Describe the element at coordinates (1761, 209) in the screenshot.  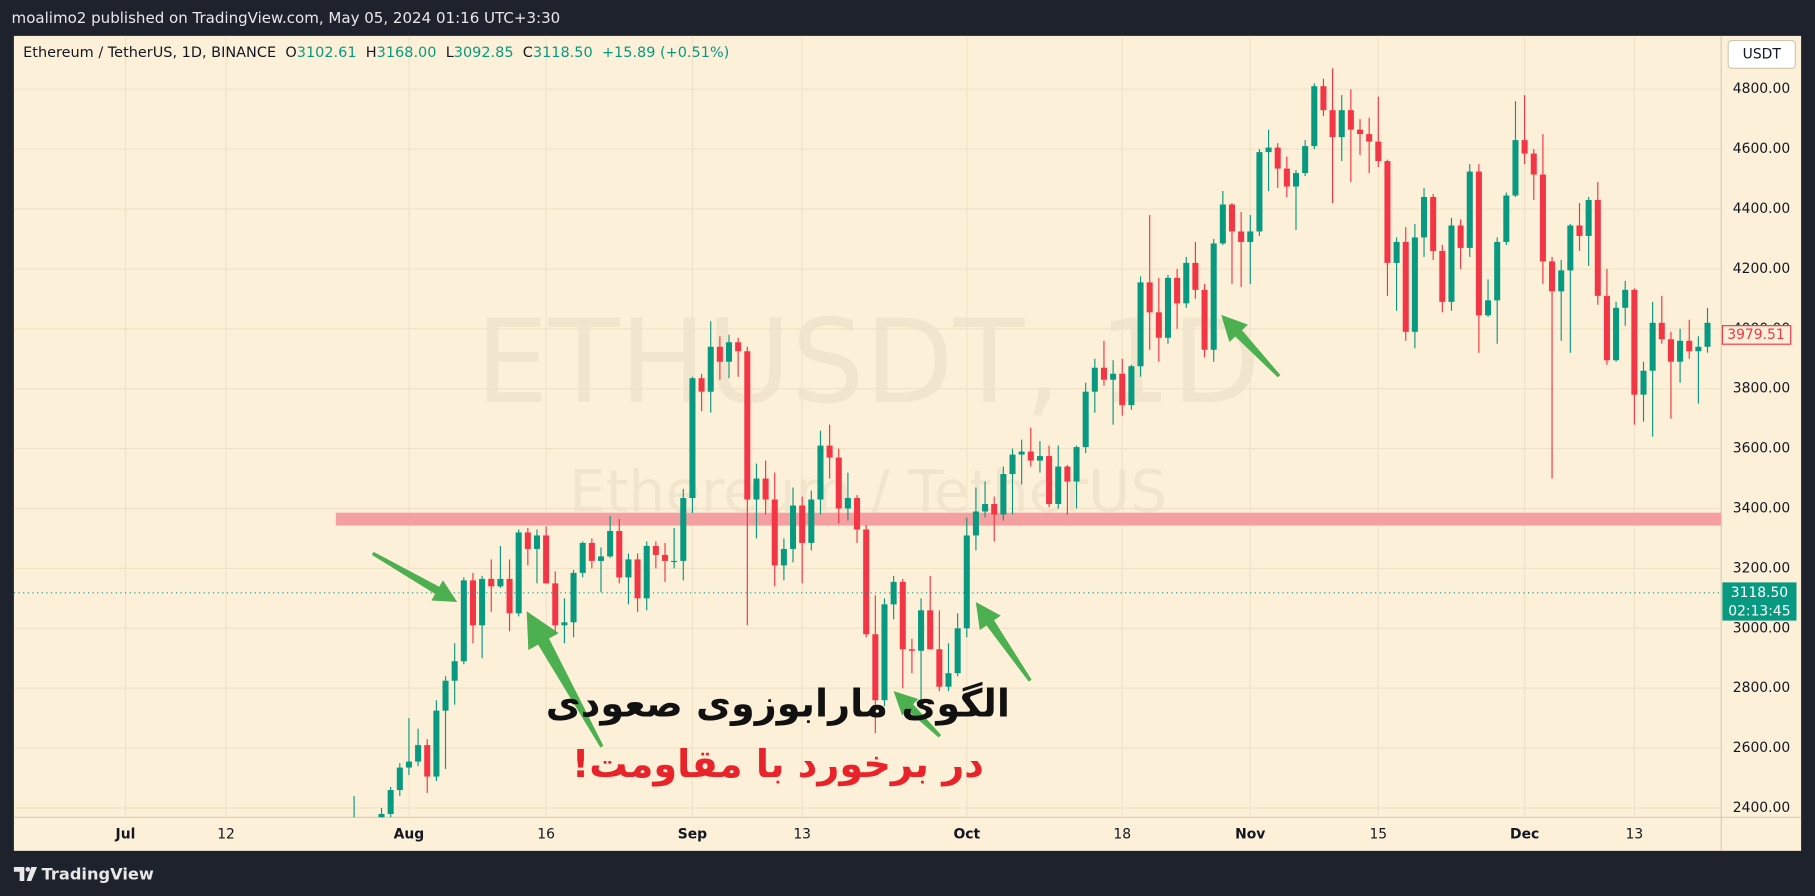
I see `y-tick-label: 4400.00` at that location.